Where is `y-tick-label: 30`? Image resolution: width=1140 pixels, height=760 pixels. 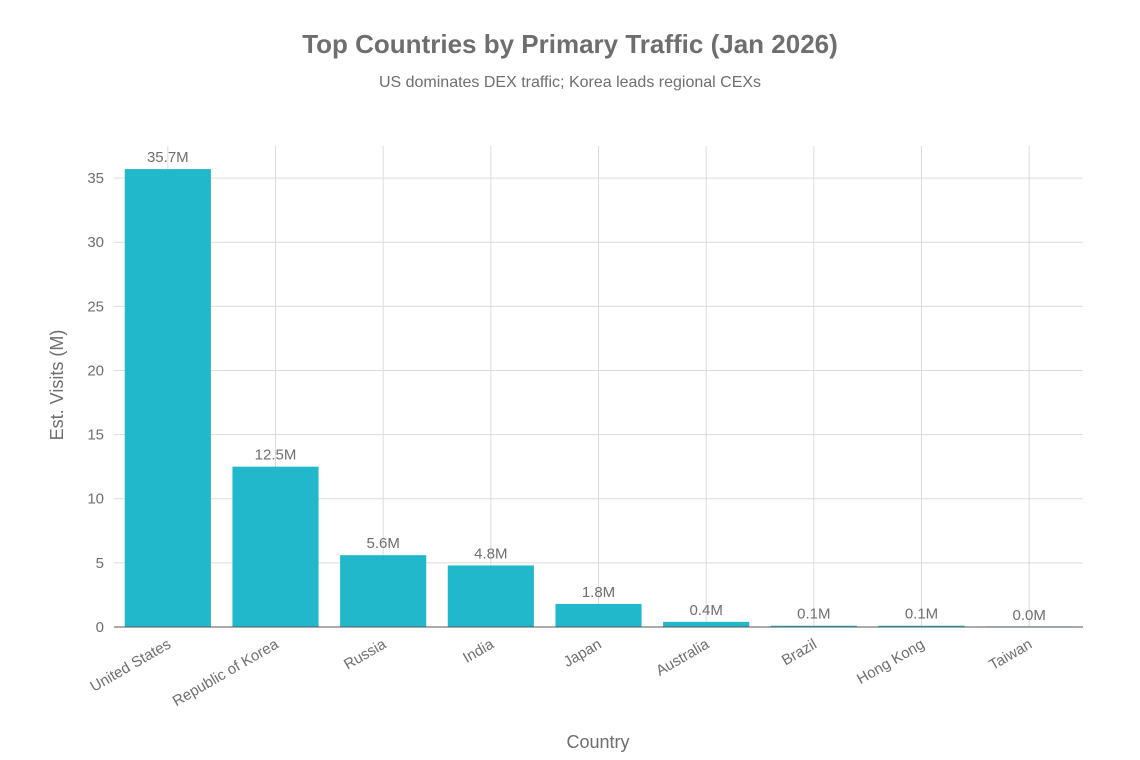
y-tick-label: 30 is located at coordinates (95, 242).